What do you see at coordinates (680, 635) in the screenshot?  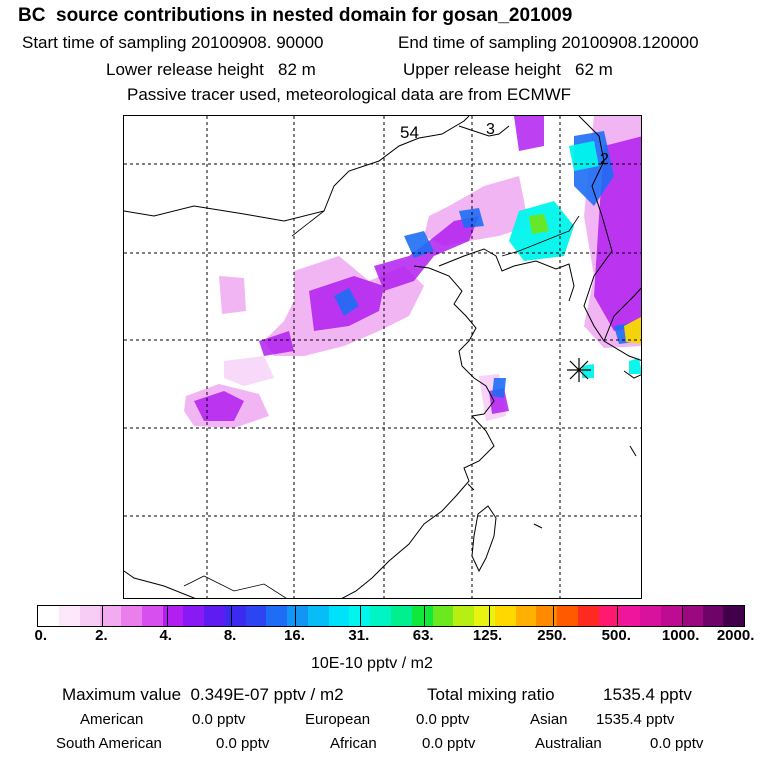 I see `color-scale-tick-label: 1000.` at bounding box center [680, 635].